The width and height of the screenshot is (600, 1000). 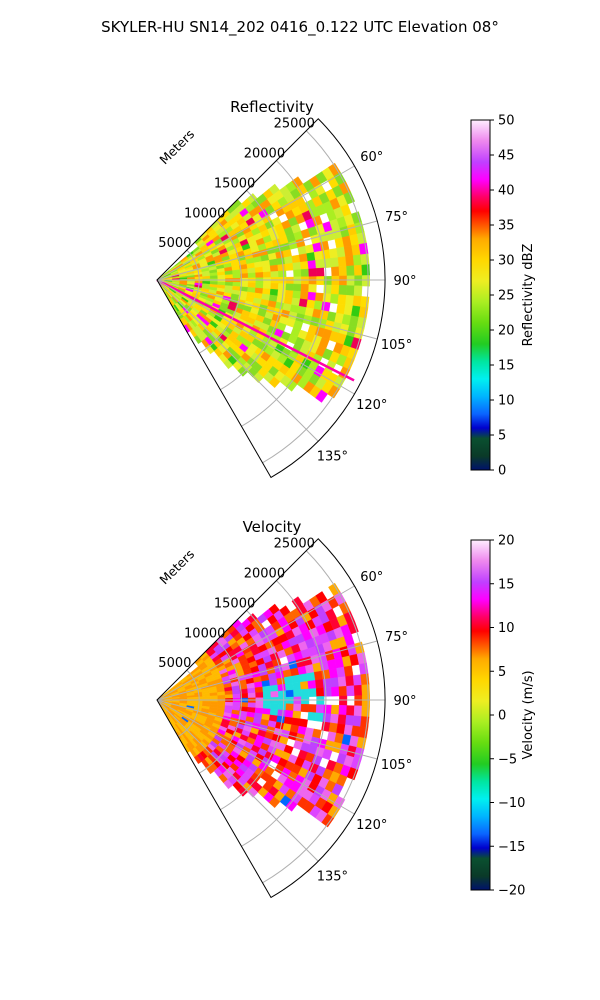 What do you see at coordinates (174, 243) in the screenshot?
I see `radial-tick-label: 5000` at bounding box center [174, 243].